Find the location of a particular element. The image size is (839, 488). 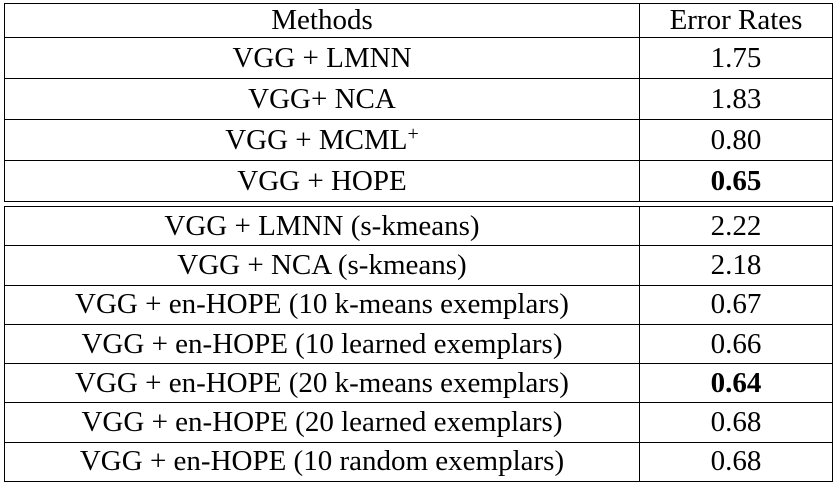

method-cell: VGG + MCML+ is located at coordinates (322, 140).